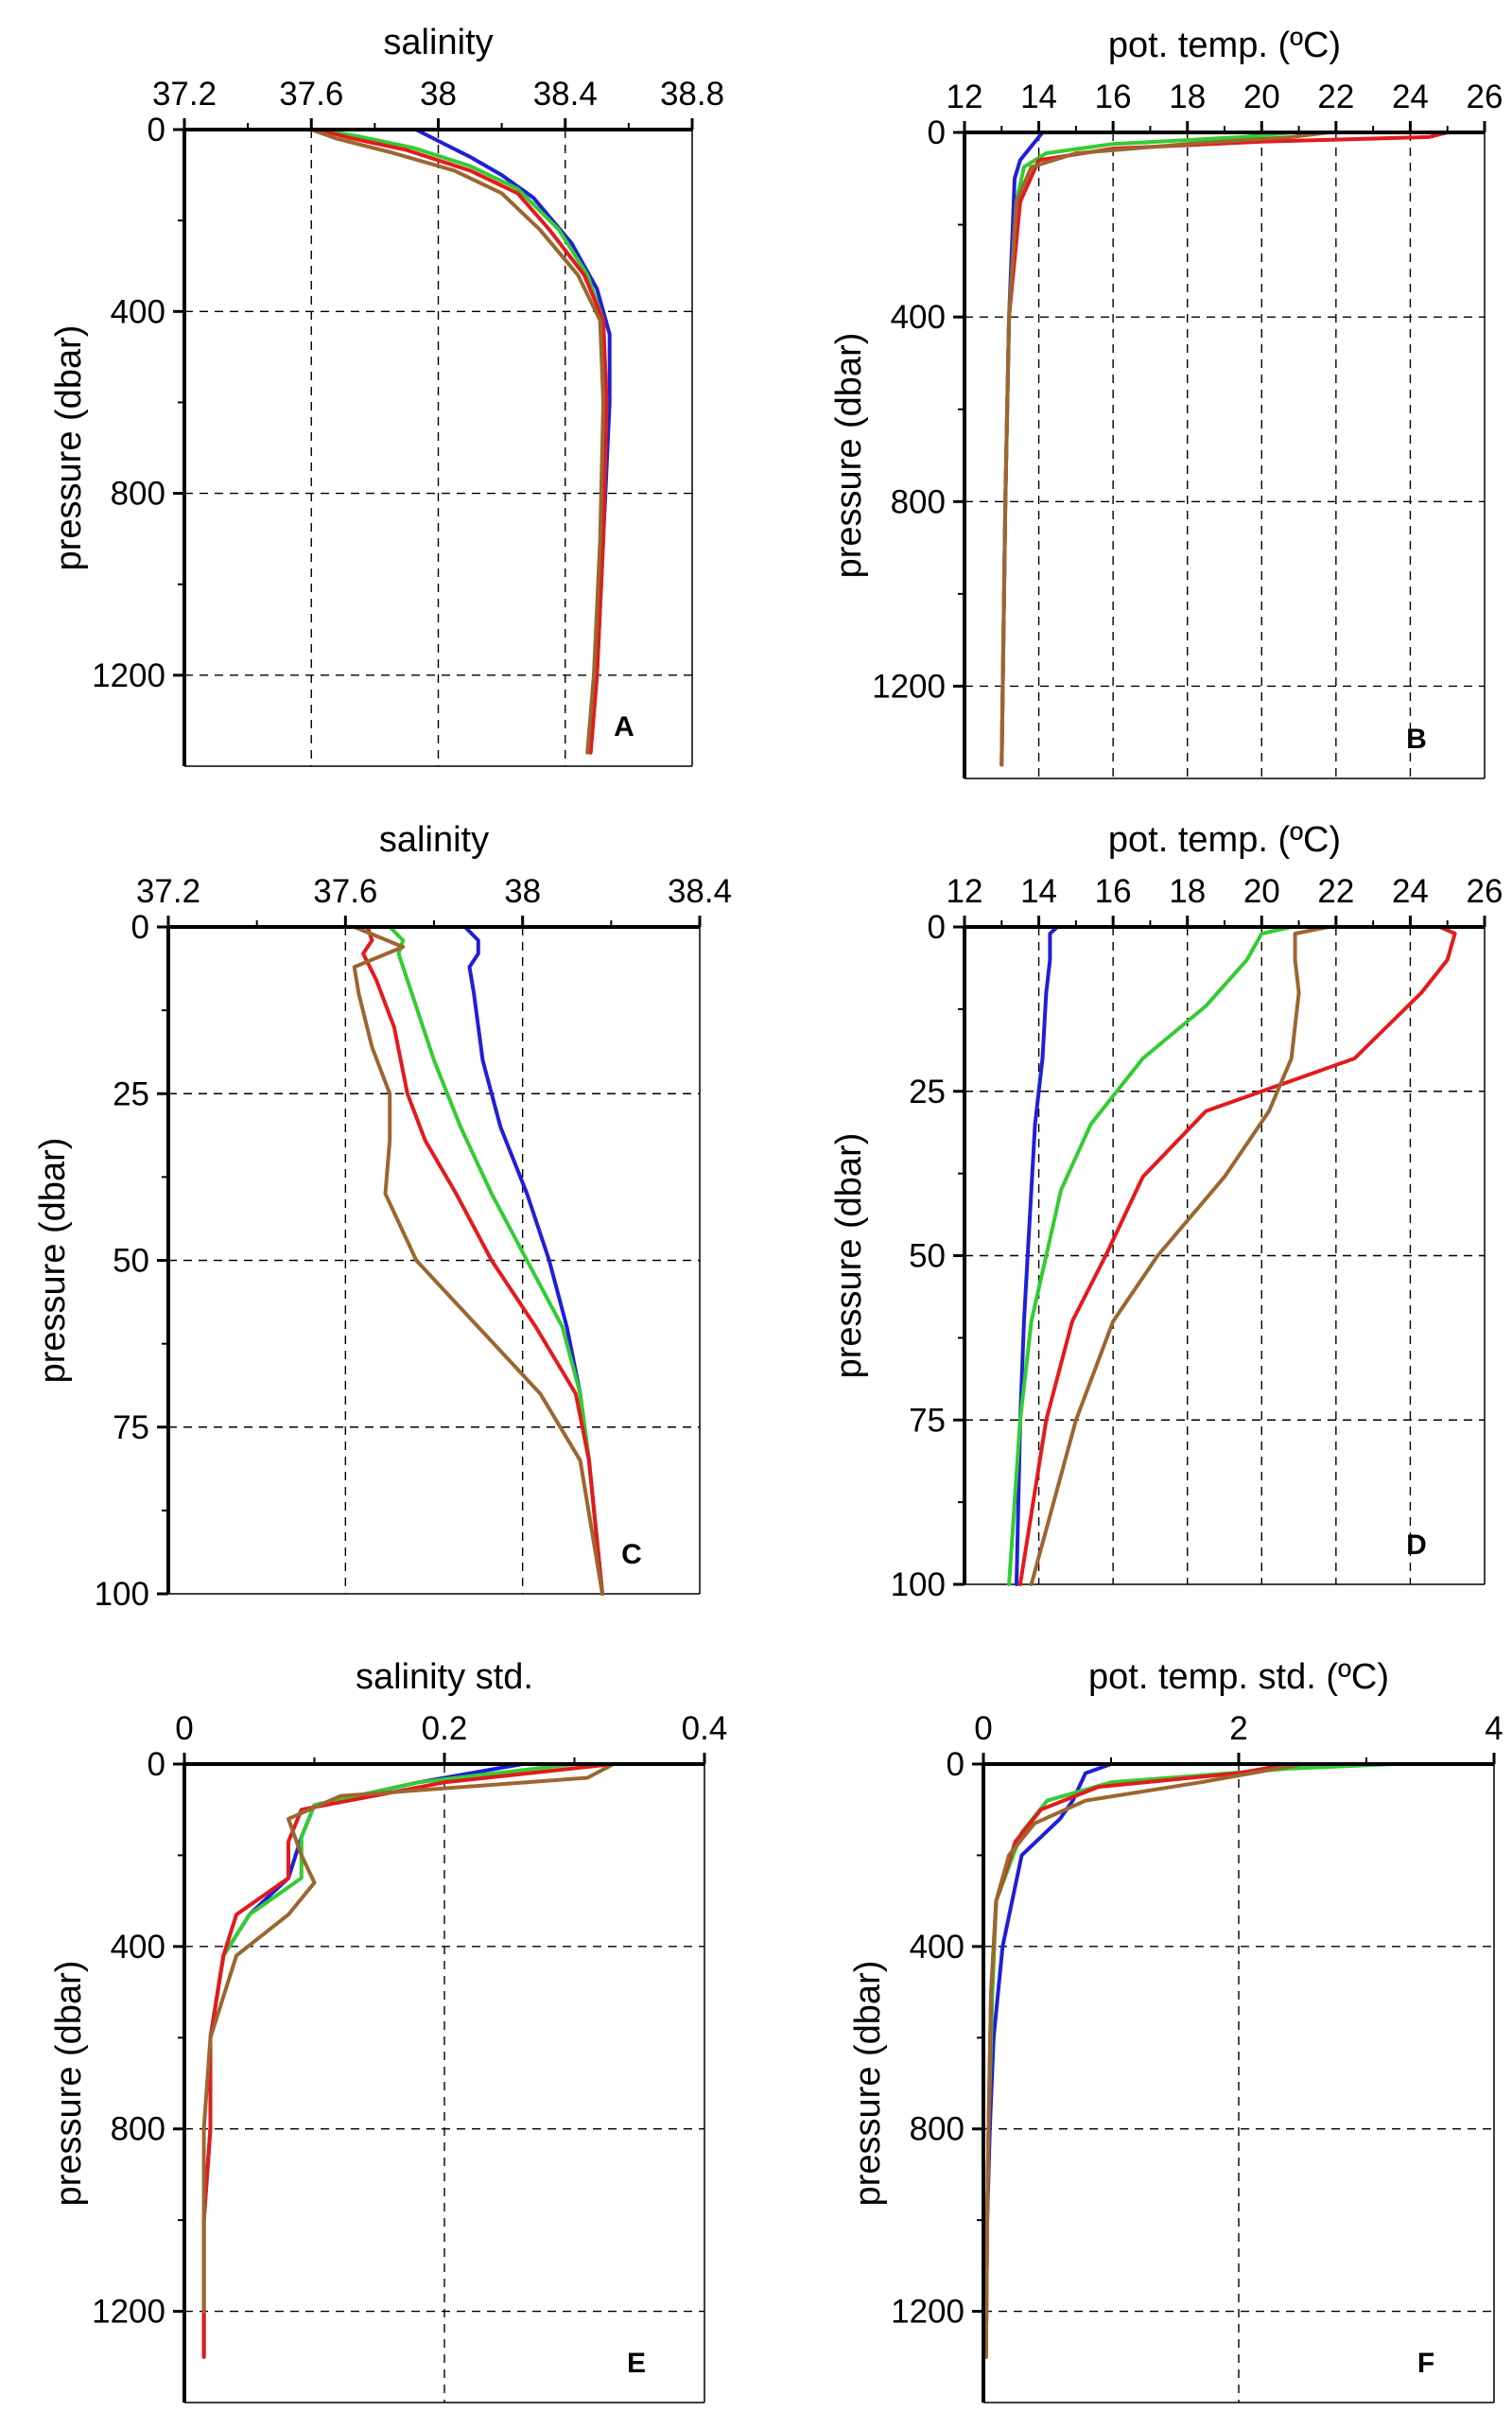 This screenshot has height=2412, width=1512. What do you see at coordinates (438, 42) in the screenshot?
I see `x-axis-title: salinity` at bounding box center [438, 42].